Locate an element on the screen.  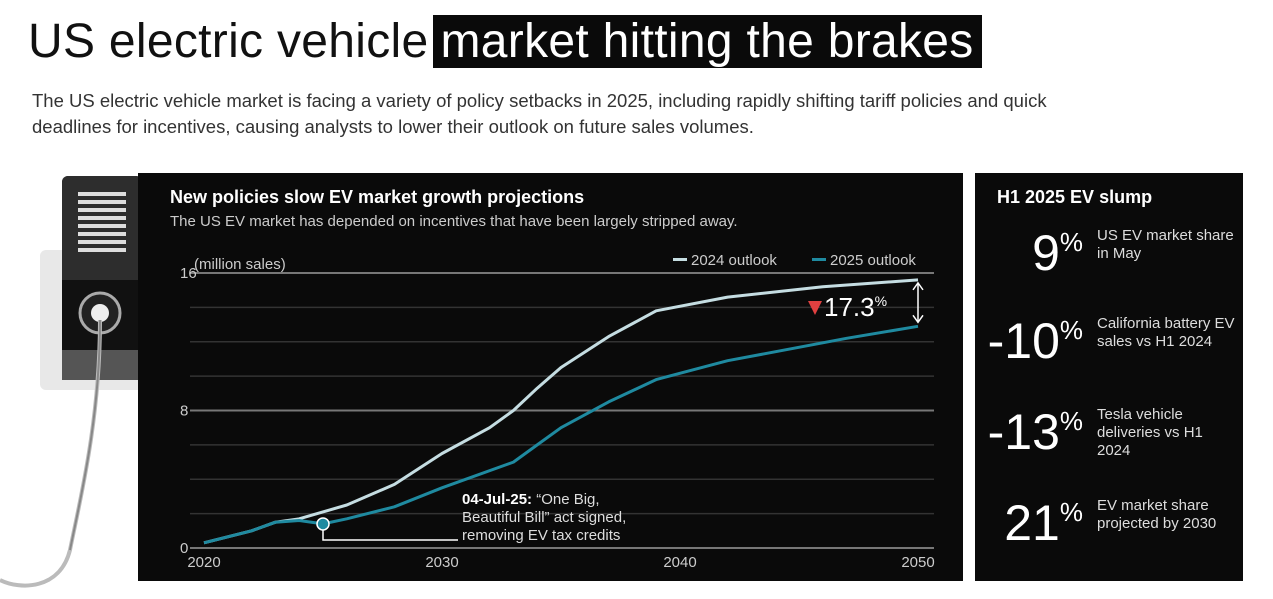
x-tick-label: 2040 is located at coordinates (679, 562).